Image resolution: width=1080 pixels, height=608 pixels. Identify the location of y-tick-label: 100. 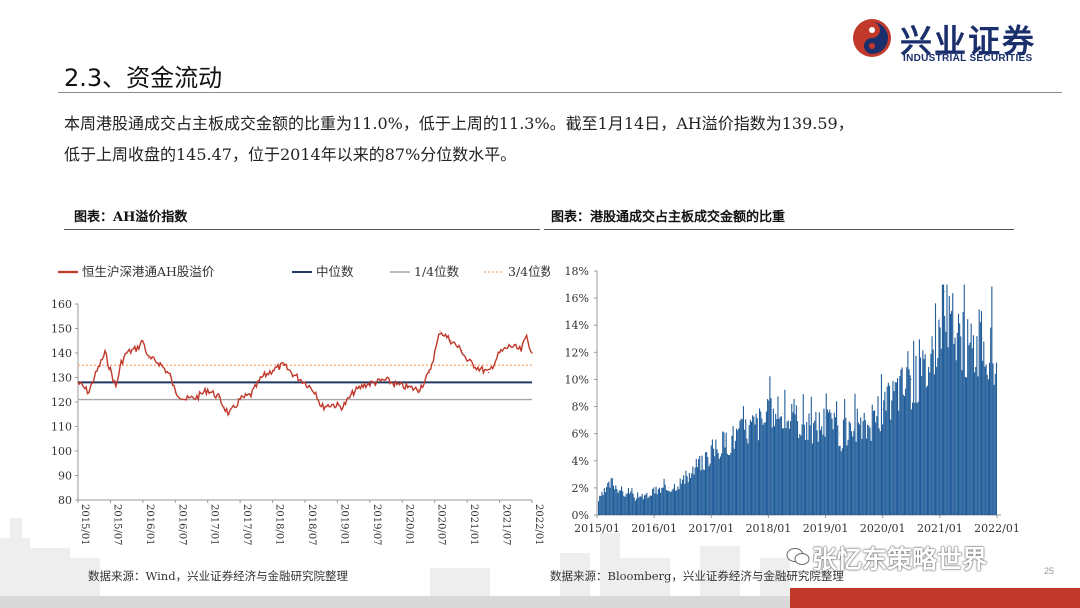
(61, 451).